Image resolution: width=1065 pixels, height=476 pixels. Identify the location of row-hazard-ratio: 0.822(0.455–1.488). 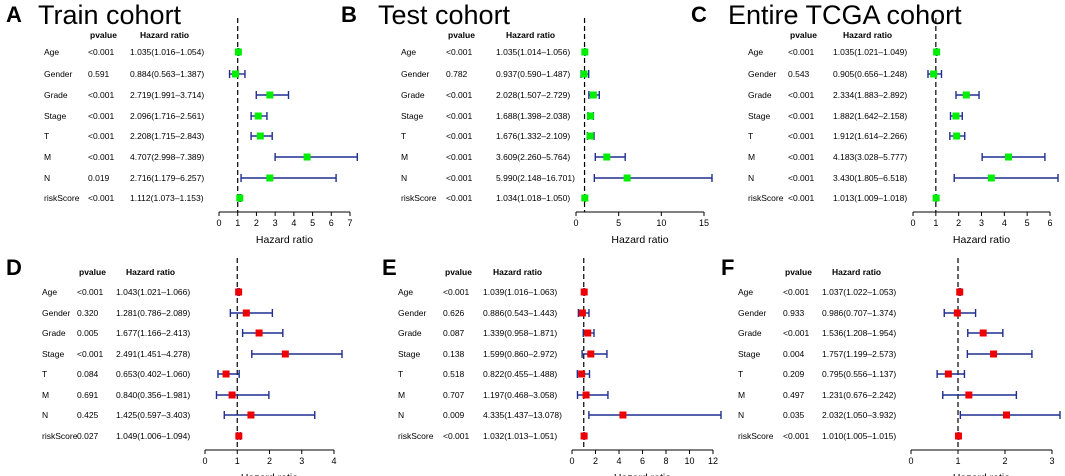
(520, 374).